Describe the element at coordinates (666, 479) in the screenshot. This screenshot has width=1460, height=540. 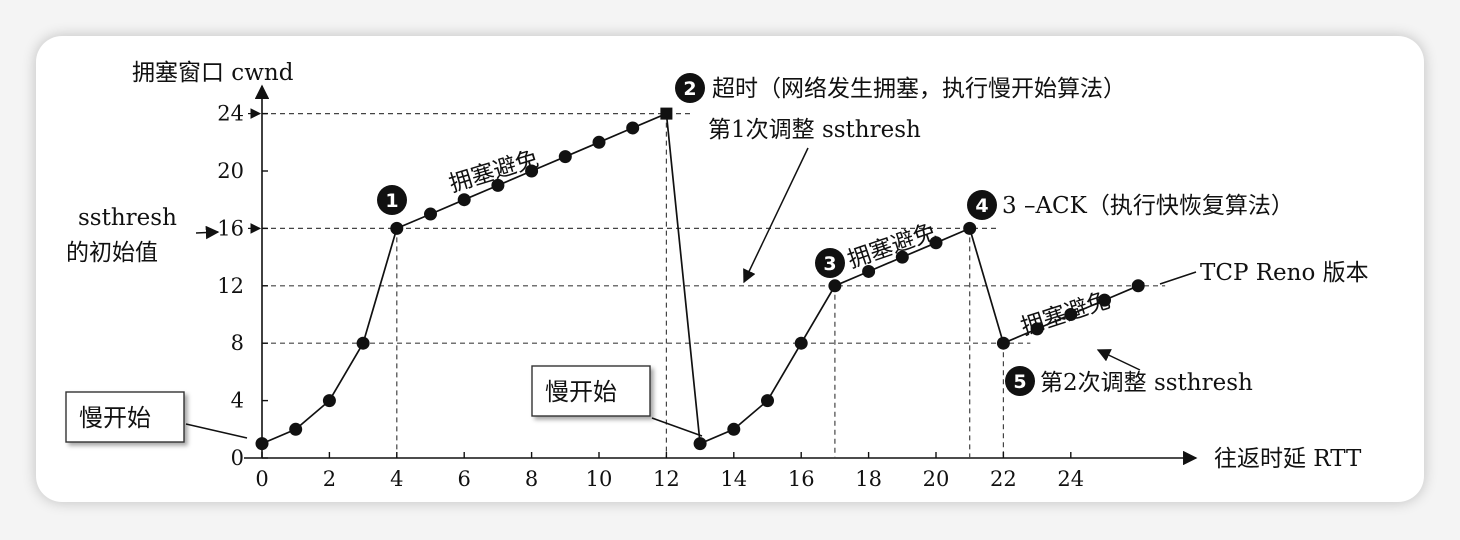
I see `x-tick-label: 12` at that location.